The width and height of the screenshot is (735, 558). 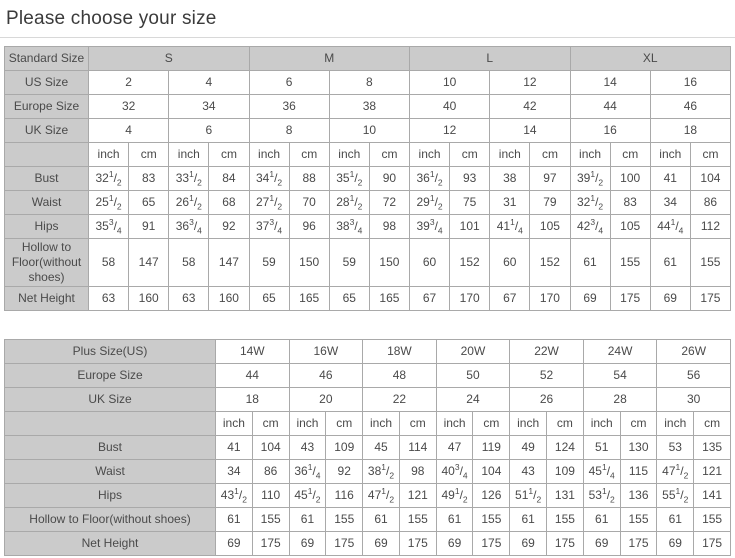 I want to click on cell: 261/2, so click(x=189, y=202).